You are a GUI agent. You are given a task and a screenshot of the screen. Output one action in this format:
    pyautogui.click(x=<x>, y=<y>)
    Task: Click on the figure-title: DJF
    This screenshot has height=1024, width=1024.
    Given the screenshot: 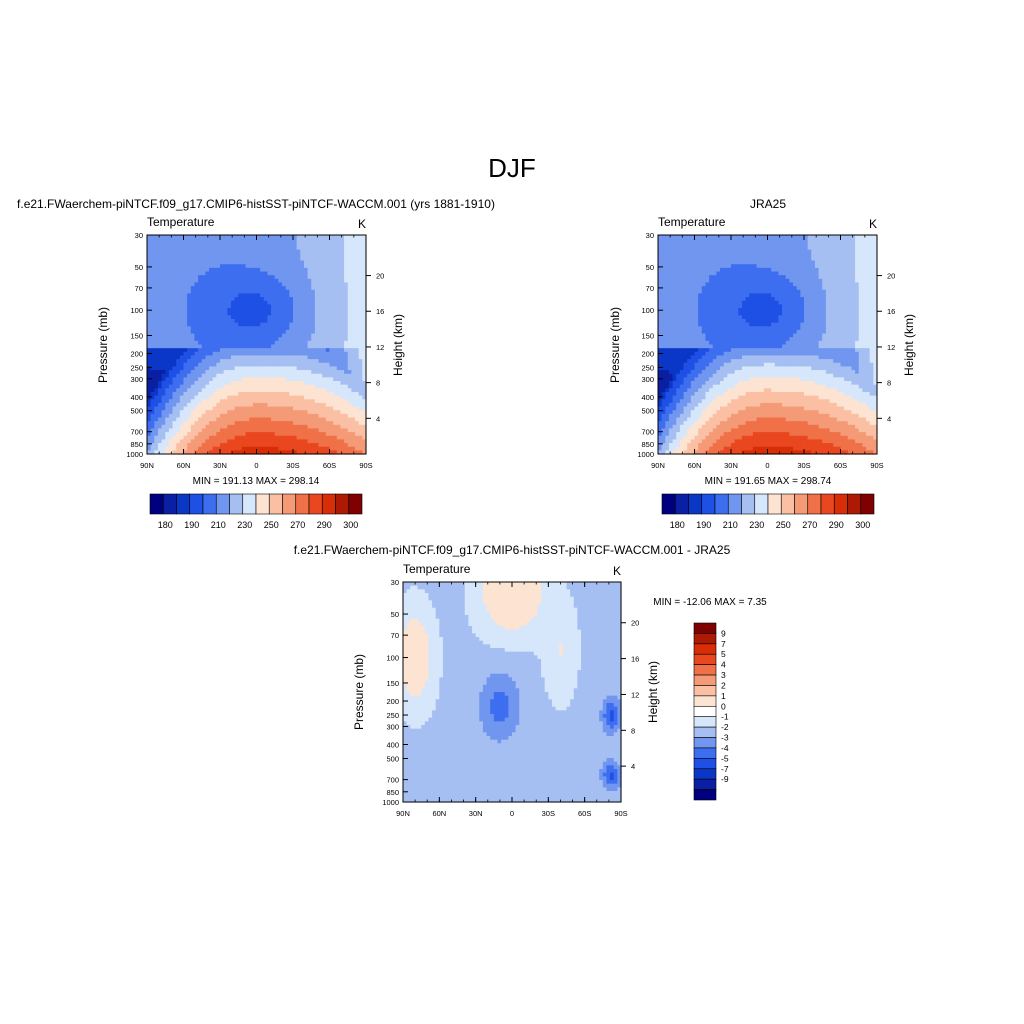 What is the action you would take?
    pyautogui.click(x=512, y=168)
    